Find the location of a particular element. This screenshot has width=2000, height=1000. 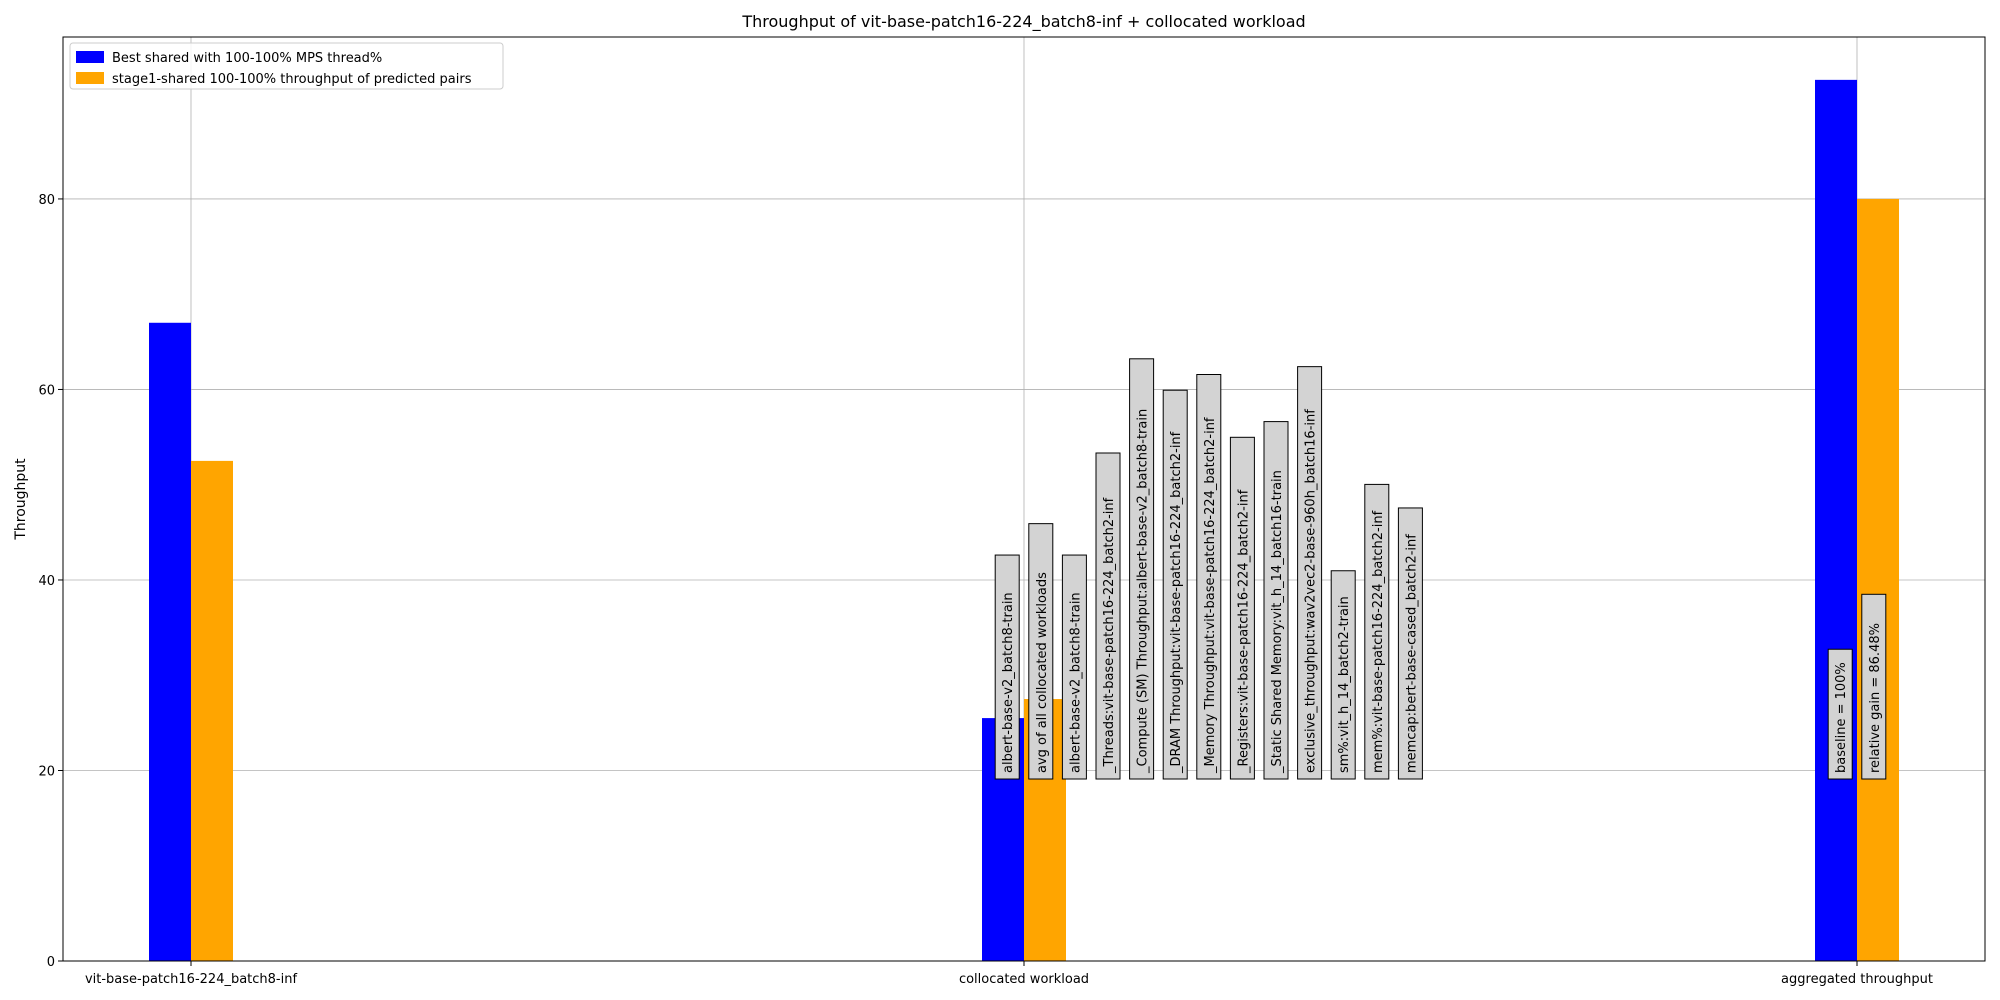

x-tick-label: vit-base-patch16-224_batch8-inf is located at coordinates (191, 979).